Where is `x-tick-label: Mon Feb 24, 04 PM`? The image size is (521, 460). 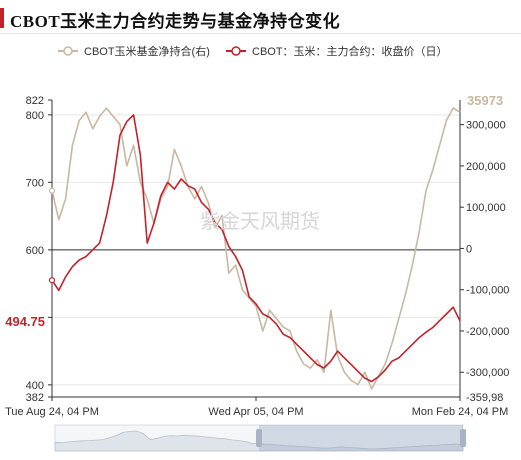 x-tick-label: Mon Feb 24, 04 PM is located at coordinates (460, 412).